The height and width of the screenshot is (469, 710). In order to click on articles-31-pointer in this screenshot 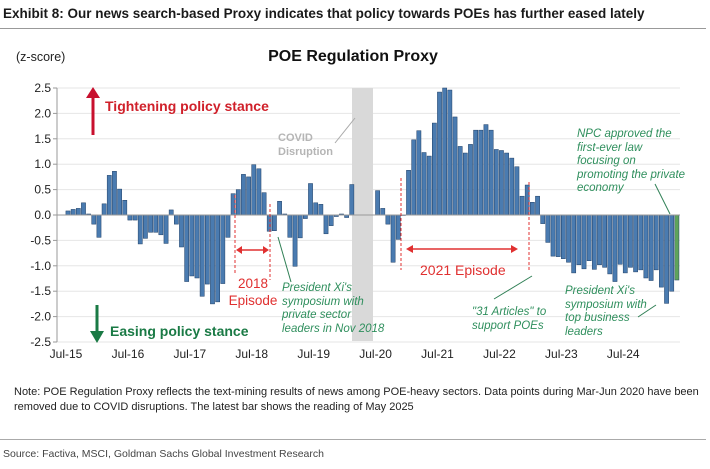, I will do `click(513, 287)`.